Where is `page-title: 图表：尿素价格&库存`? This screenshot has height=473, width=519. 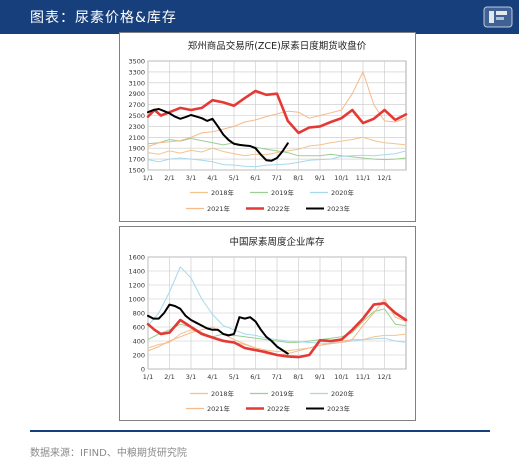
page-title: 图表：尿素价格&库存 is located at coordinates (103, 18).